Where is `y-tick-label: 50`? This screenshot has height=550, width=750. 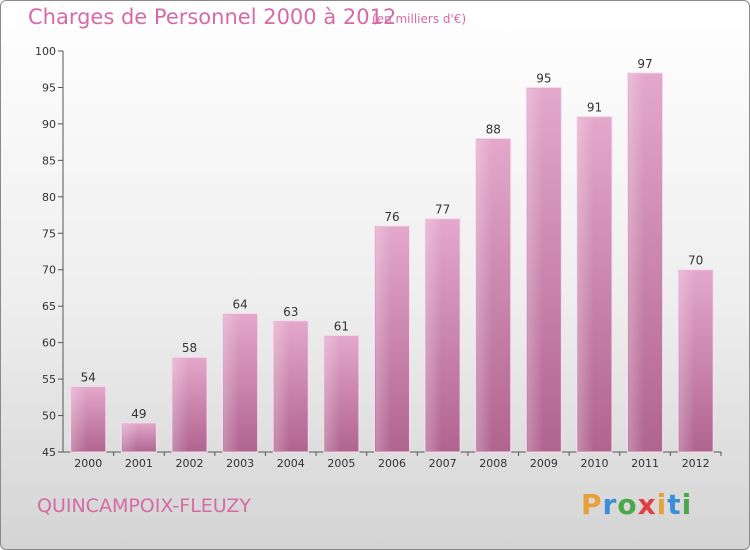 y-tick-label: 50 is located at coordinates (49, 416).